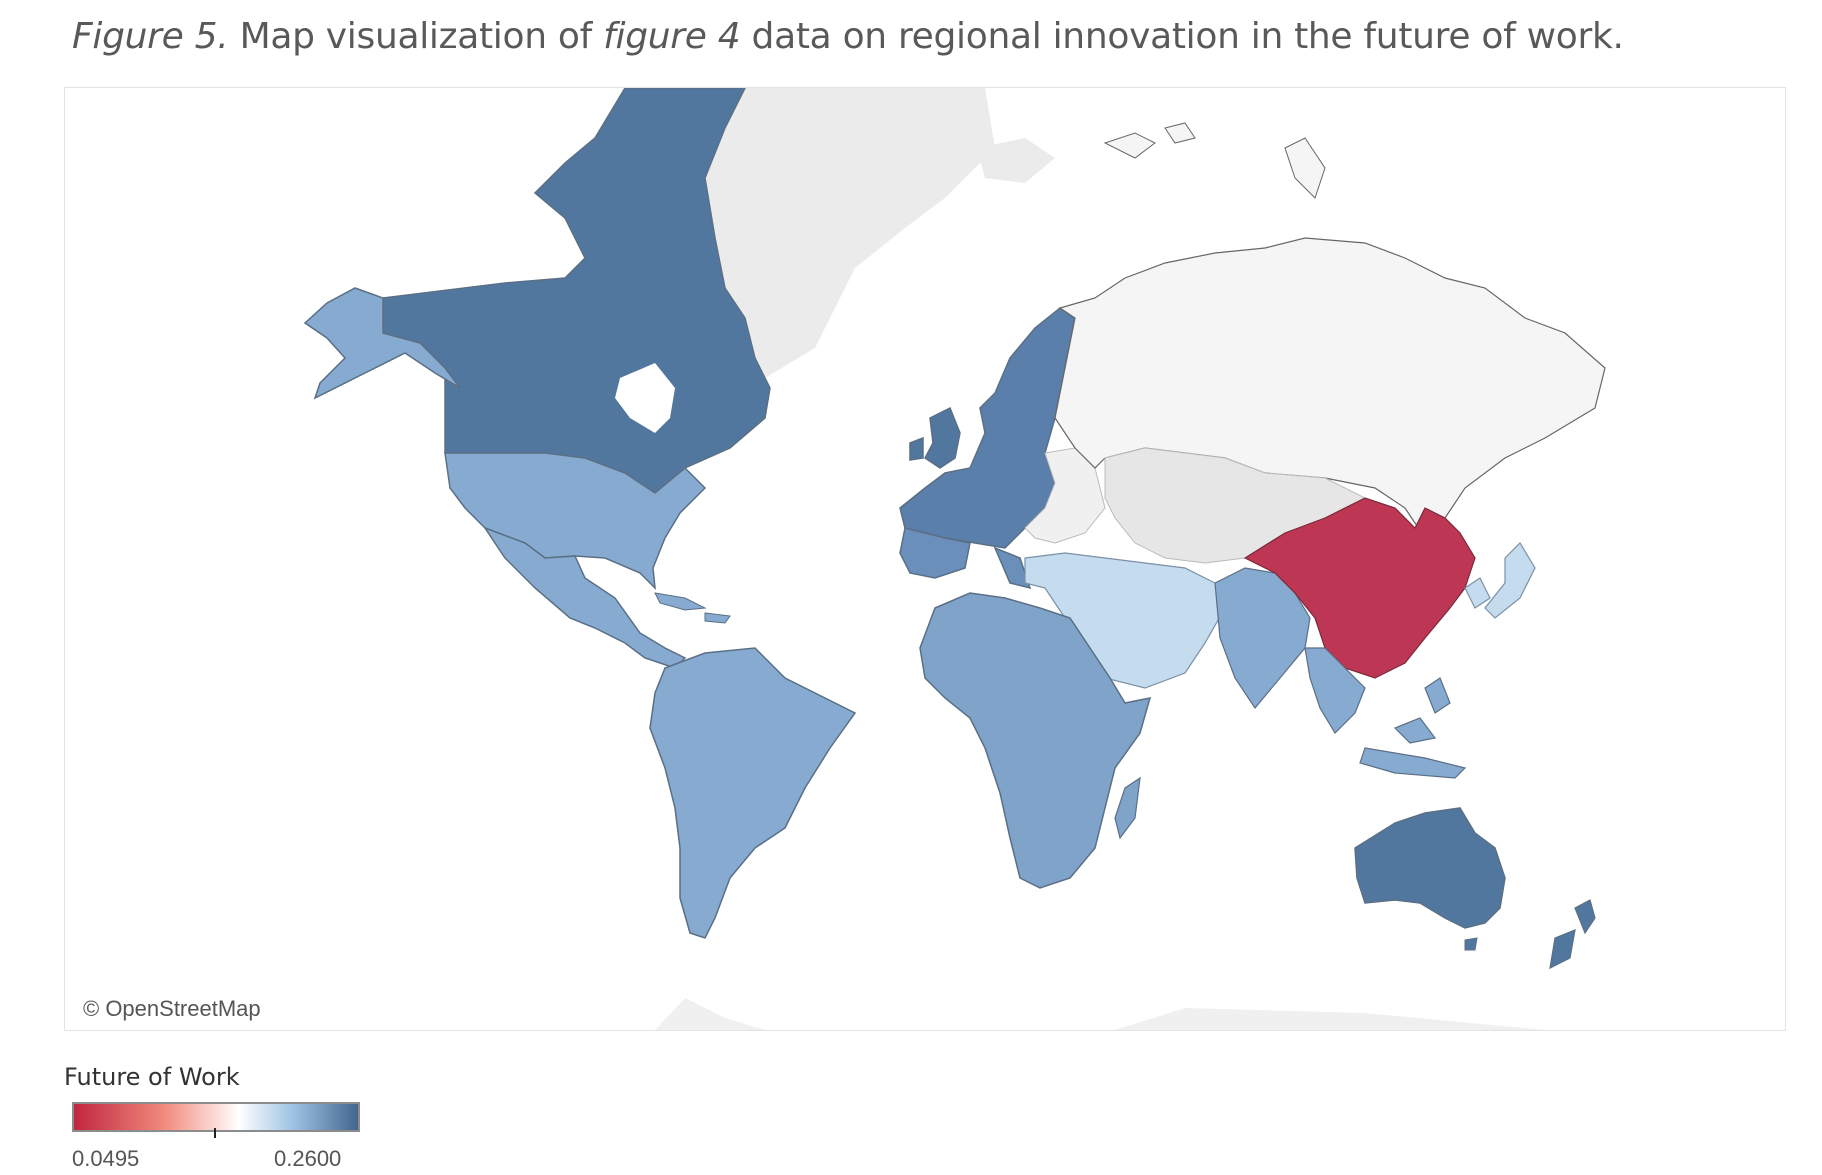 The image size is (1822, 1175). Describe the element at coordinates (830, 233) in the screenshot. I see `region-greenland` at that location.